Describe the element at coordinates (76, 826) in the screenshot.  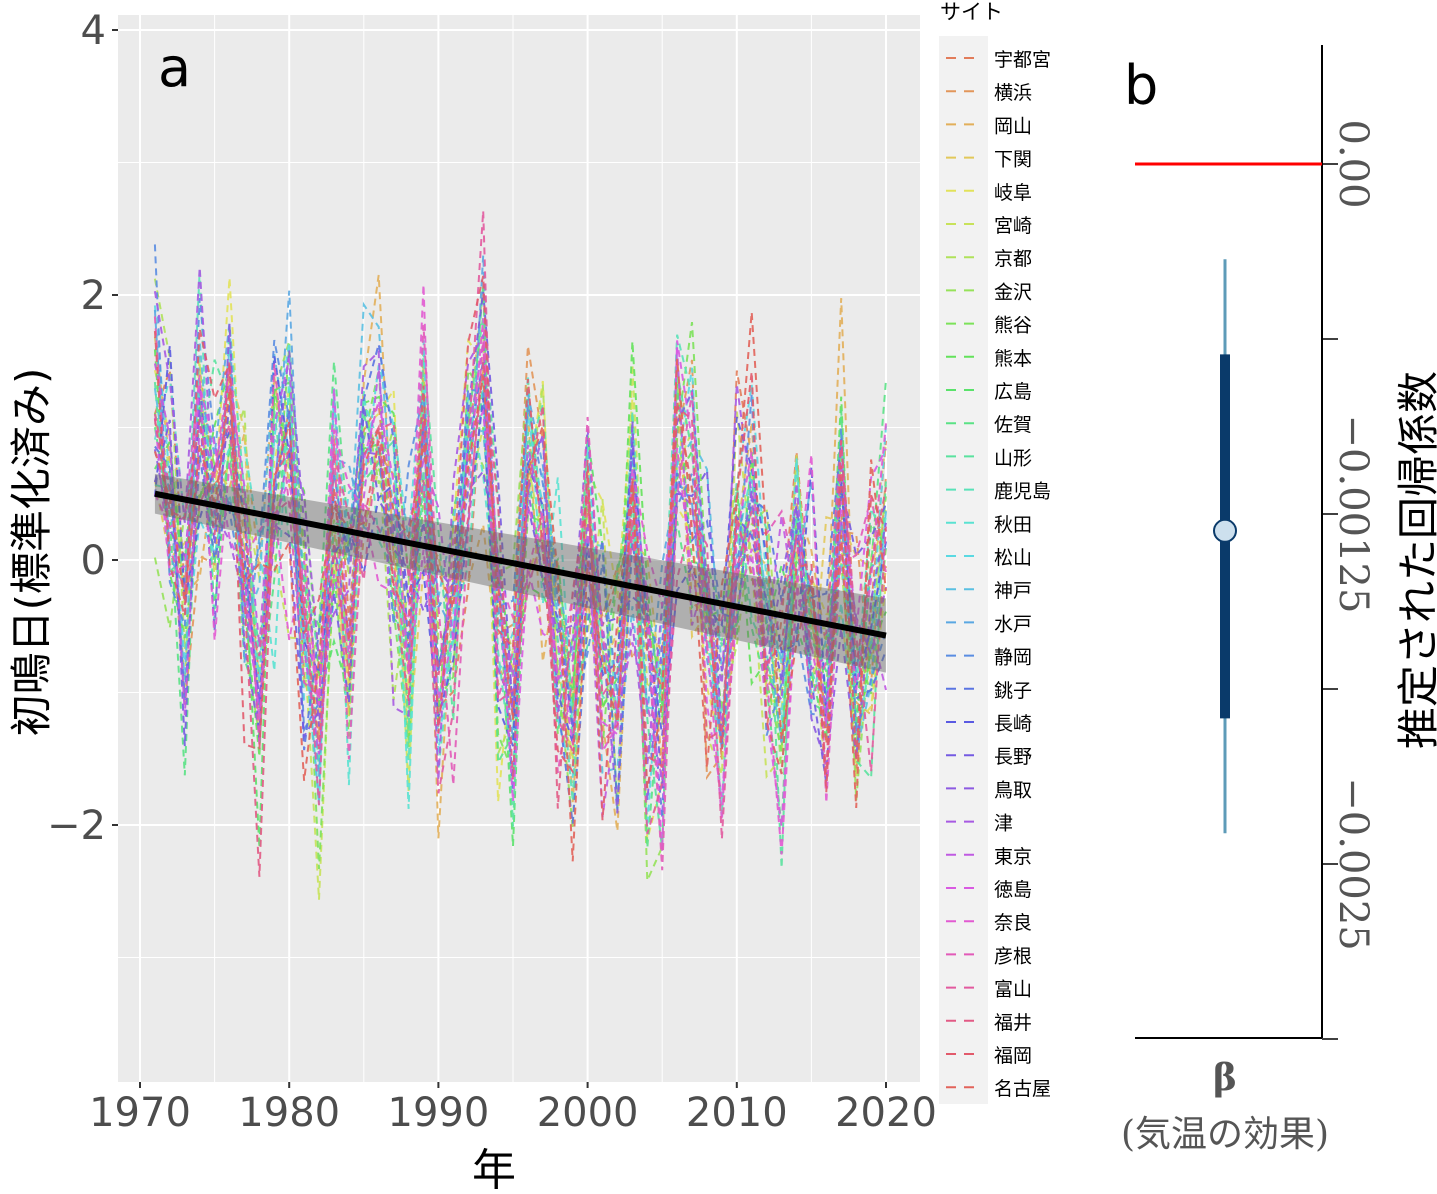
I see `y-tick-label: −2` at that location.